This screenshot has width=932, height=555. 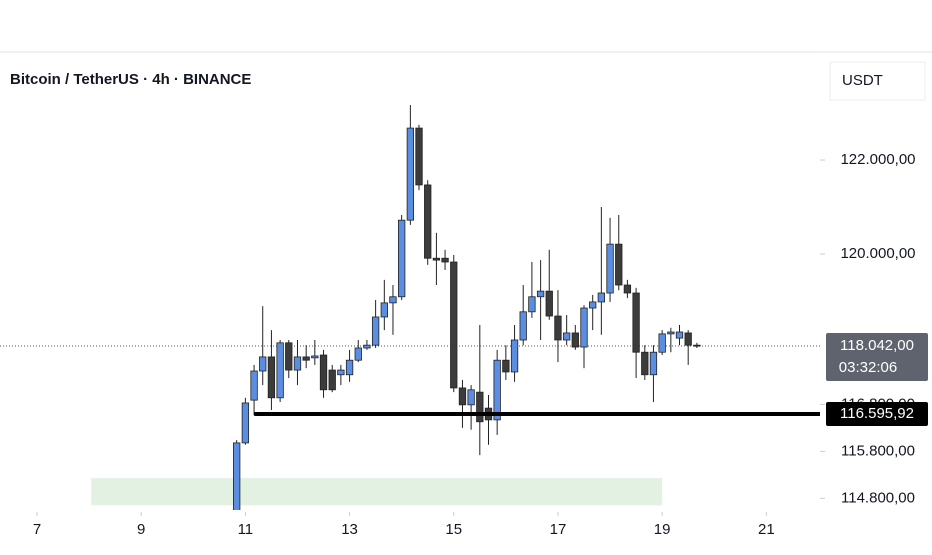 What do you see at coordinates (877, 253) in the screenshot?
I see `y-tick-label: 120.000,00` at bounding box center [877, 253].